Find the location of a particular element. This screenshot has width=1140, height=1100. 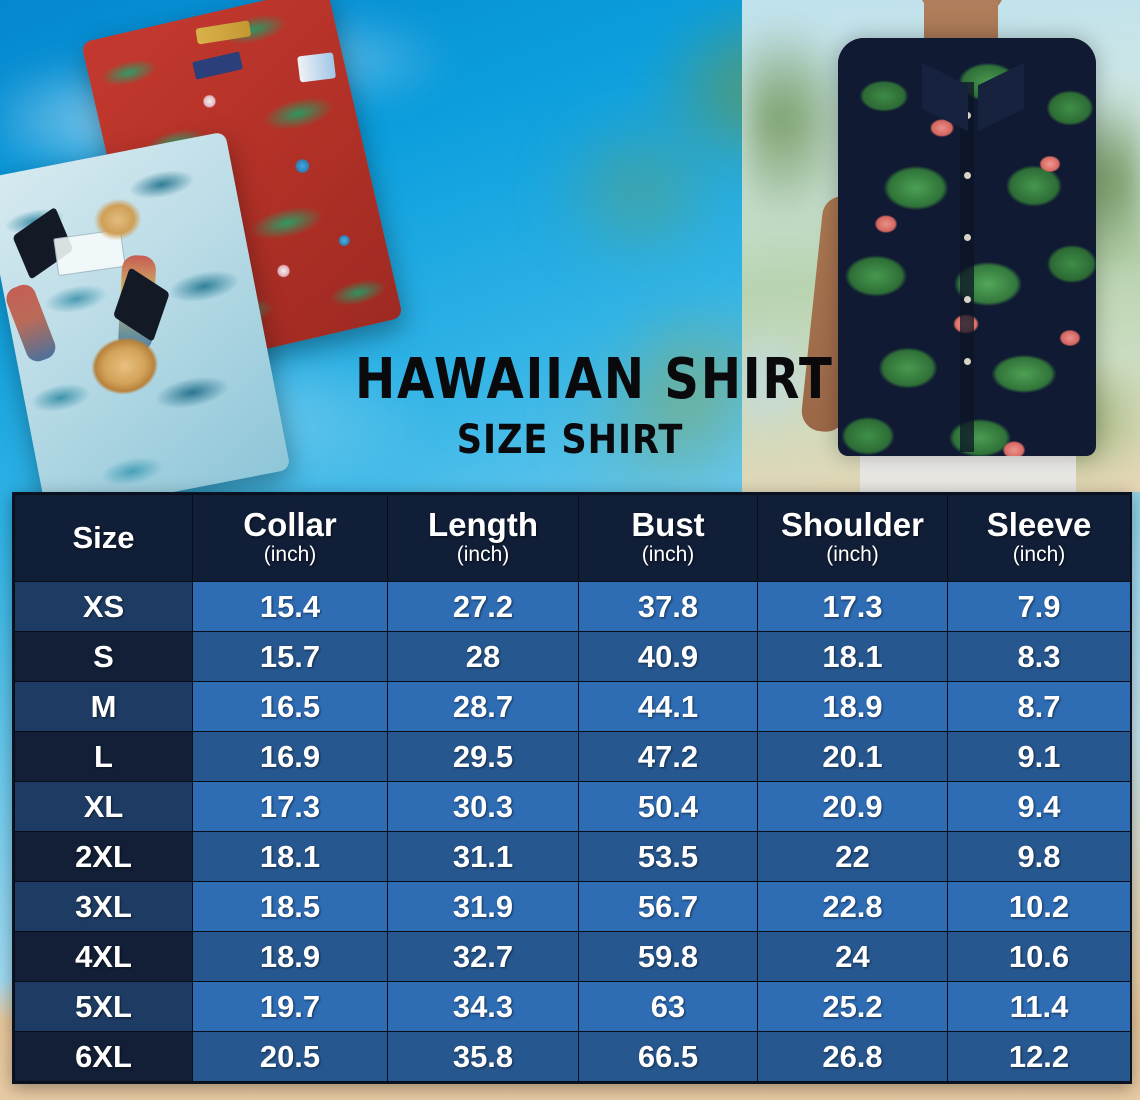

measurement-cell-bust: 37.8 is located at coordinates (668, 606).